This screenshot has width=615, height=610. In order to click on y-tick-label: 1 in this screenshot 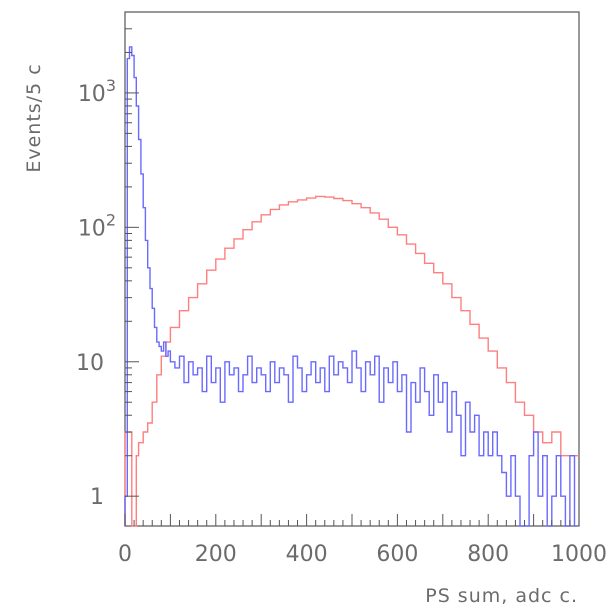, I will do `click(97, 497)`.